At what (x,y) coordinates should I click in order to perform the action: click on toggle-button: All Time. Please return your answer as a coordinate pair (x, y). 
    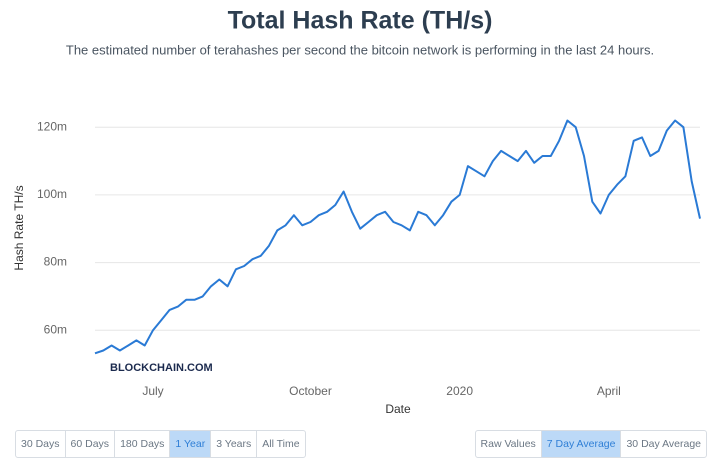
    Looking at the image, I should click on (281, 444).